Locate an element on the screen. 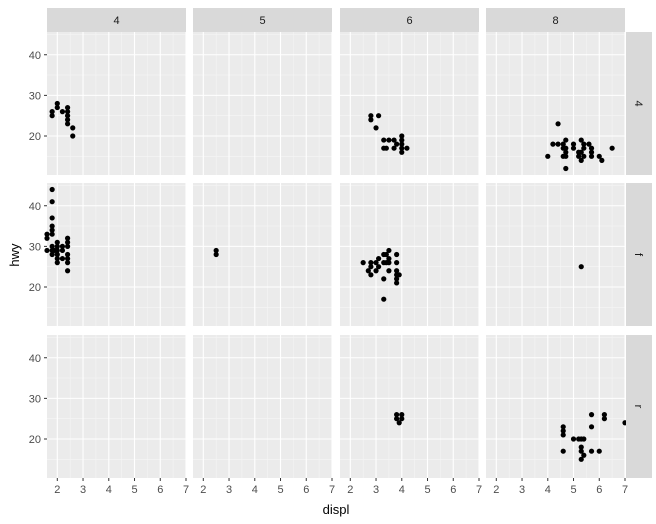 This screenshot has height=524, width=656. col-strip-label: 5 is located at coordinates (262, 21).